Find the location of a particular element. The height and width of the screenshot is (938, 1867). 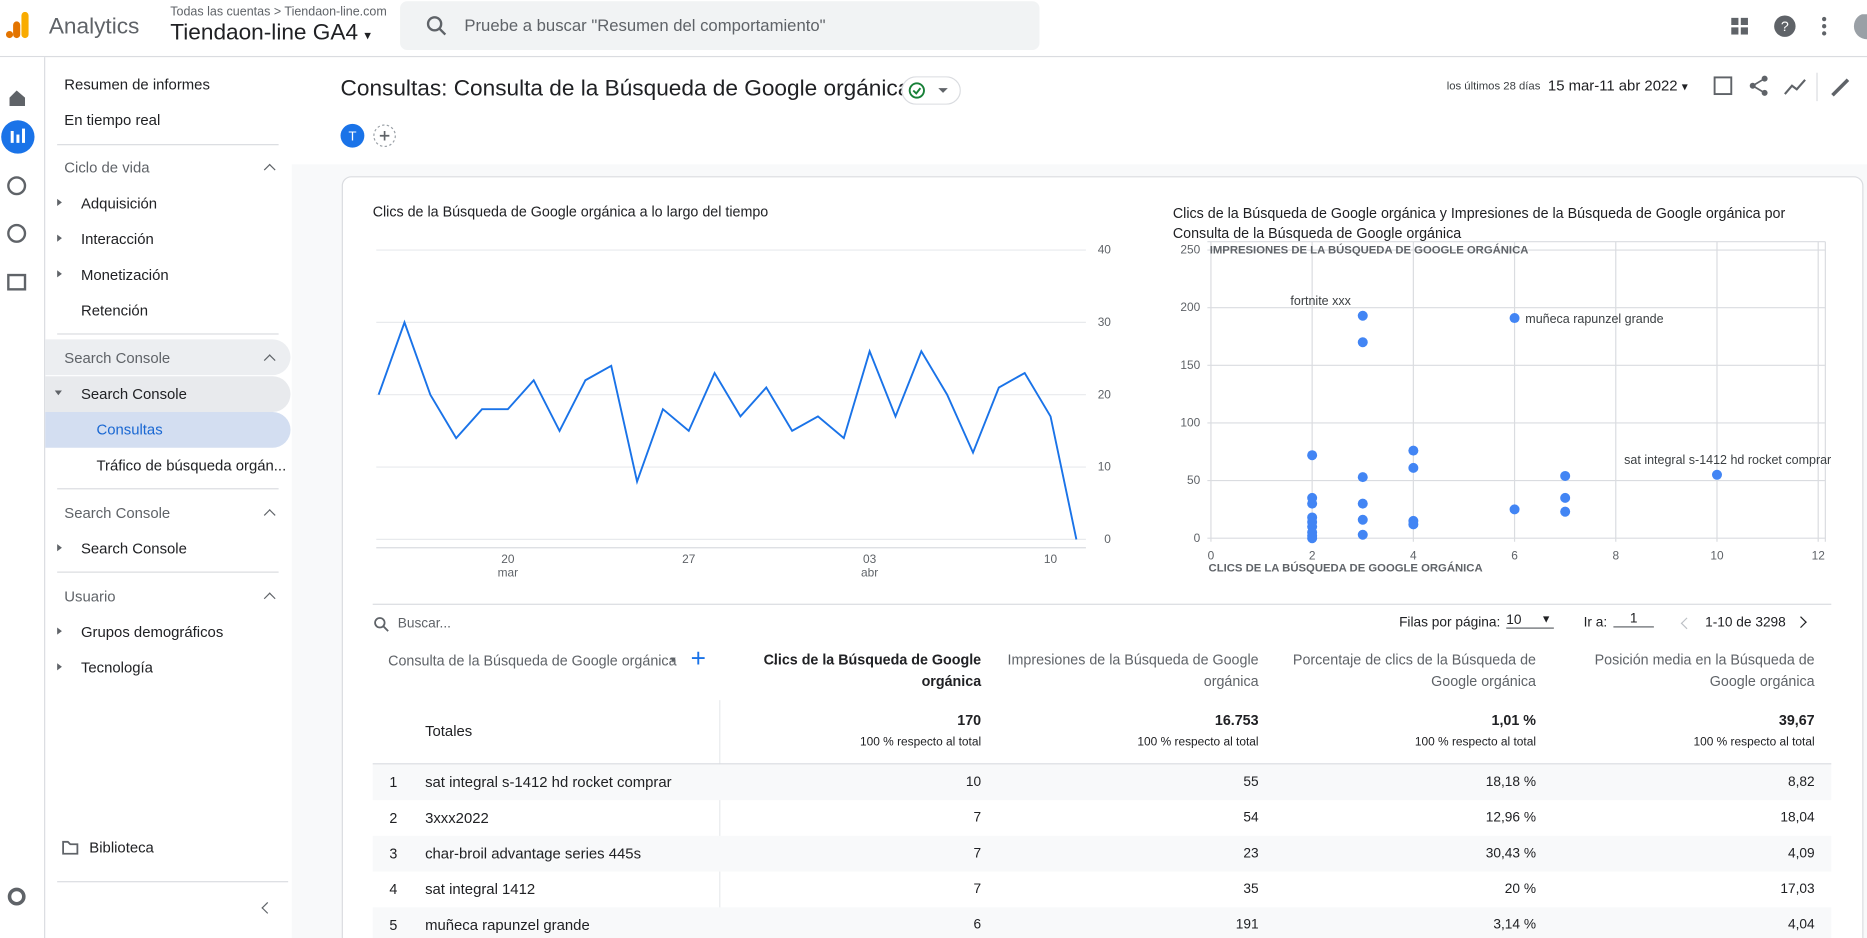

row-value: 18,04 is located at coordinates (1797, 818).